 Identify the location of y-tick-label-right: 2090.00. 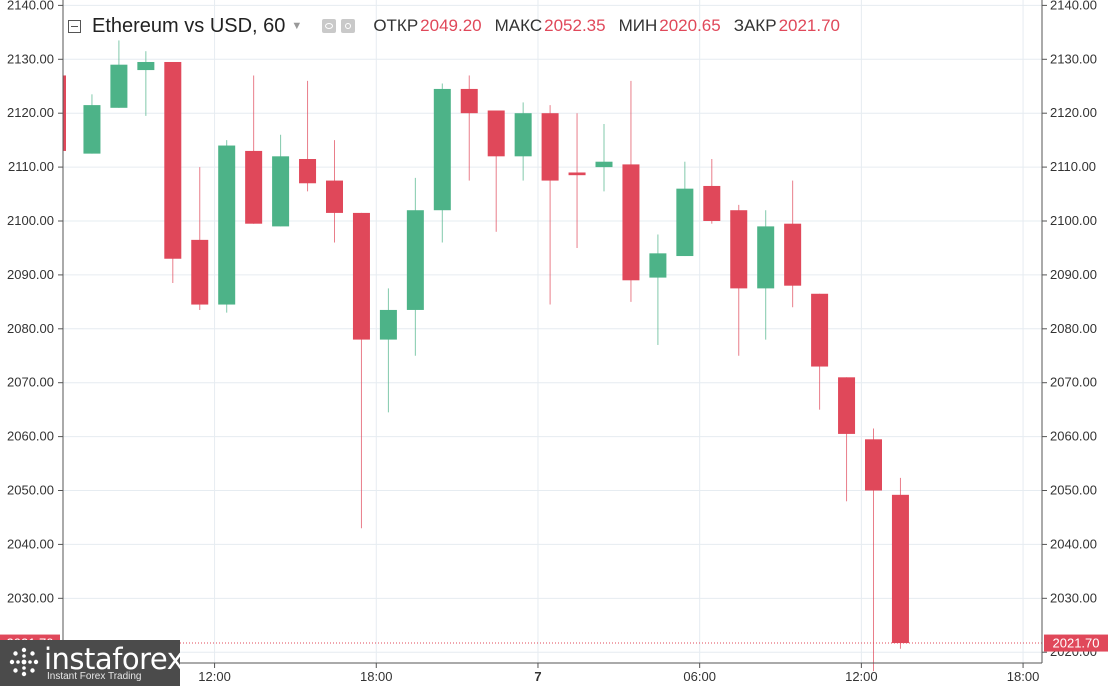
(1073, 274).